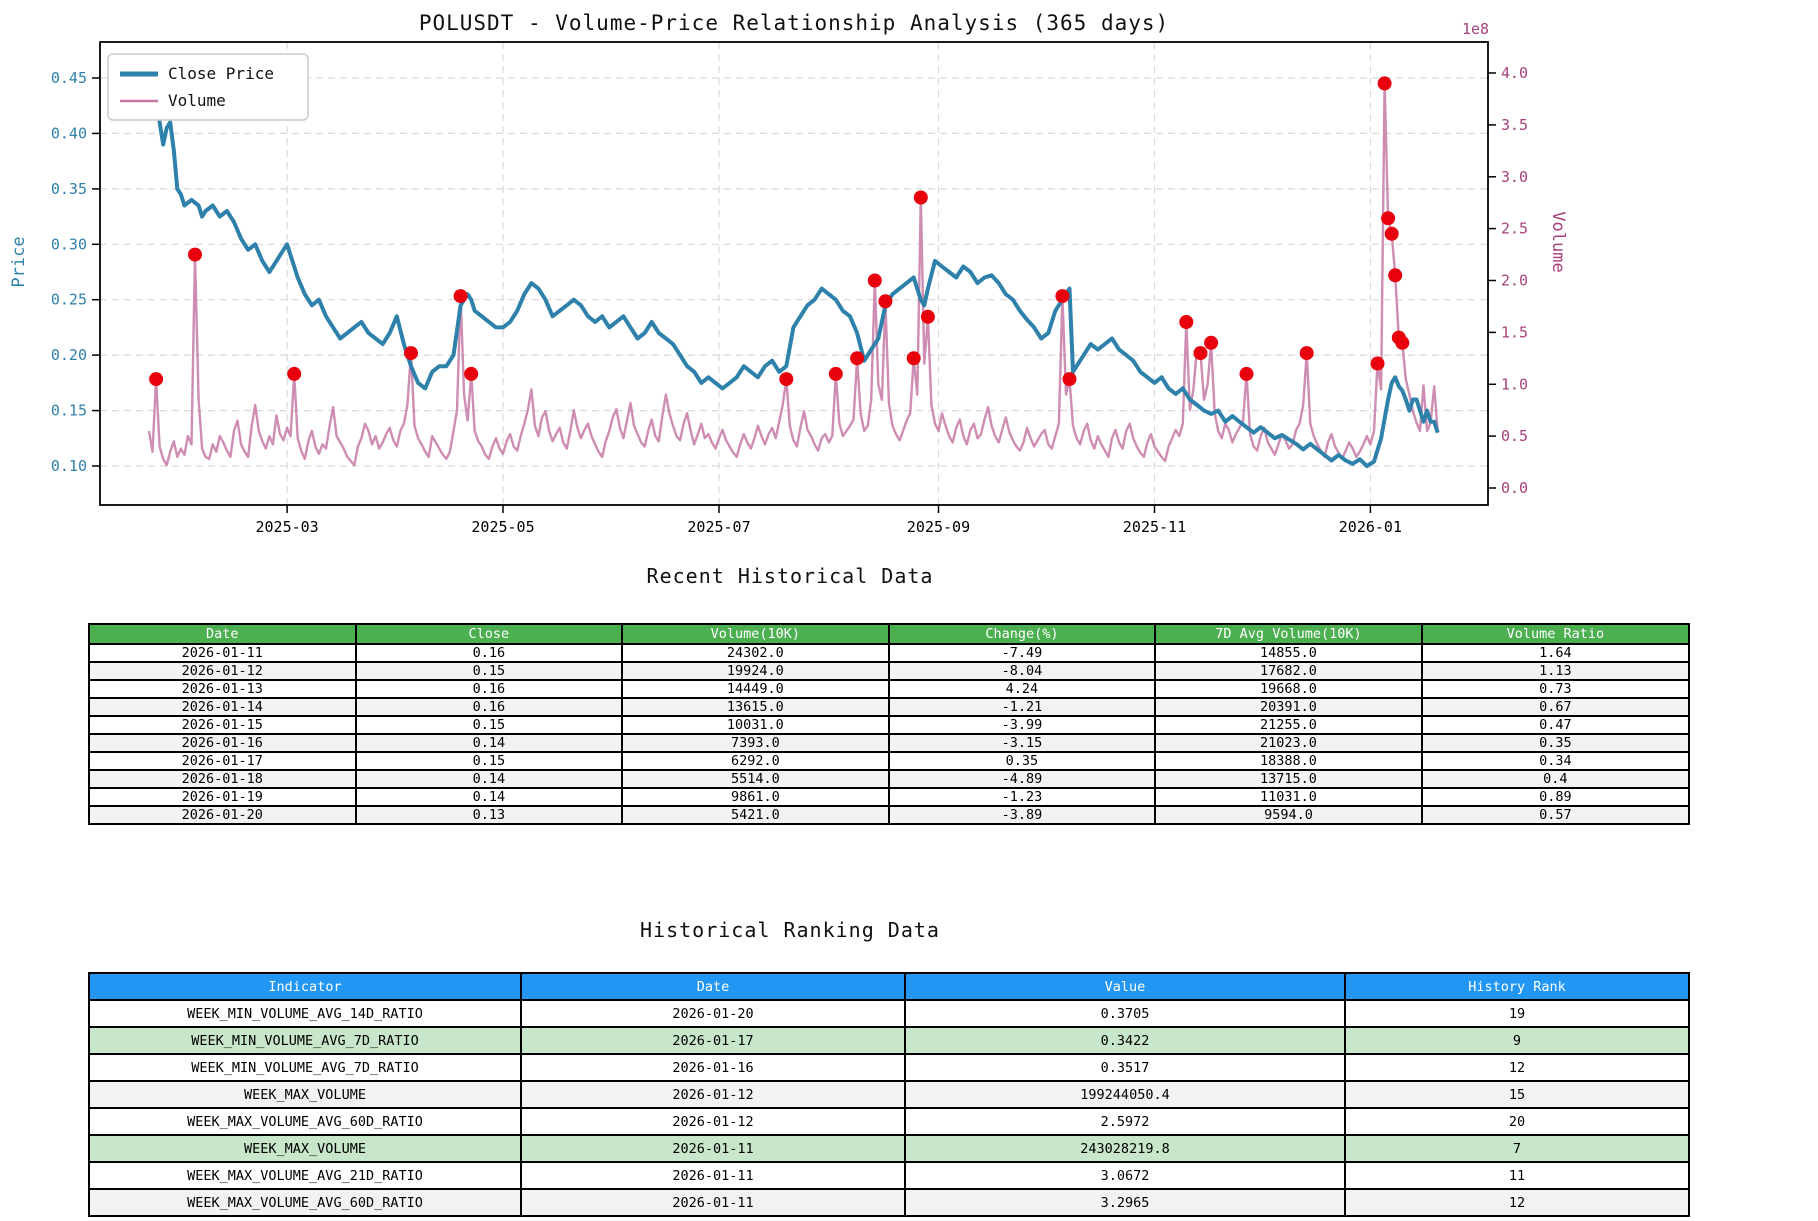 The height and width of the screenshot is (1221, 1818). I want to click on table-cell: 24302.0, so click(755, 653).